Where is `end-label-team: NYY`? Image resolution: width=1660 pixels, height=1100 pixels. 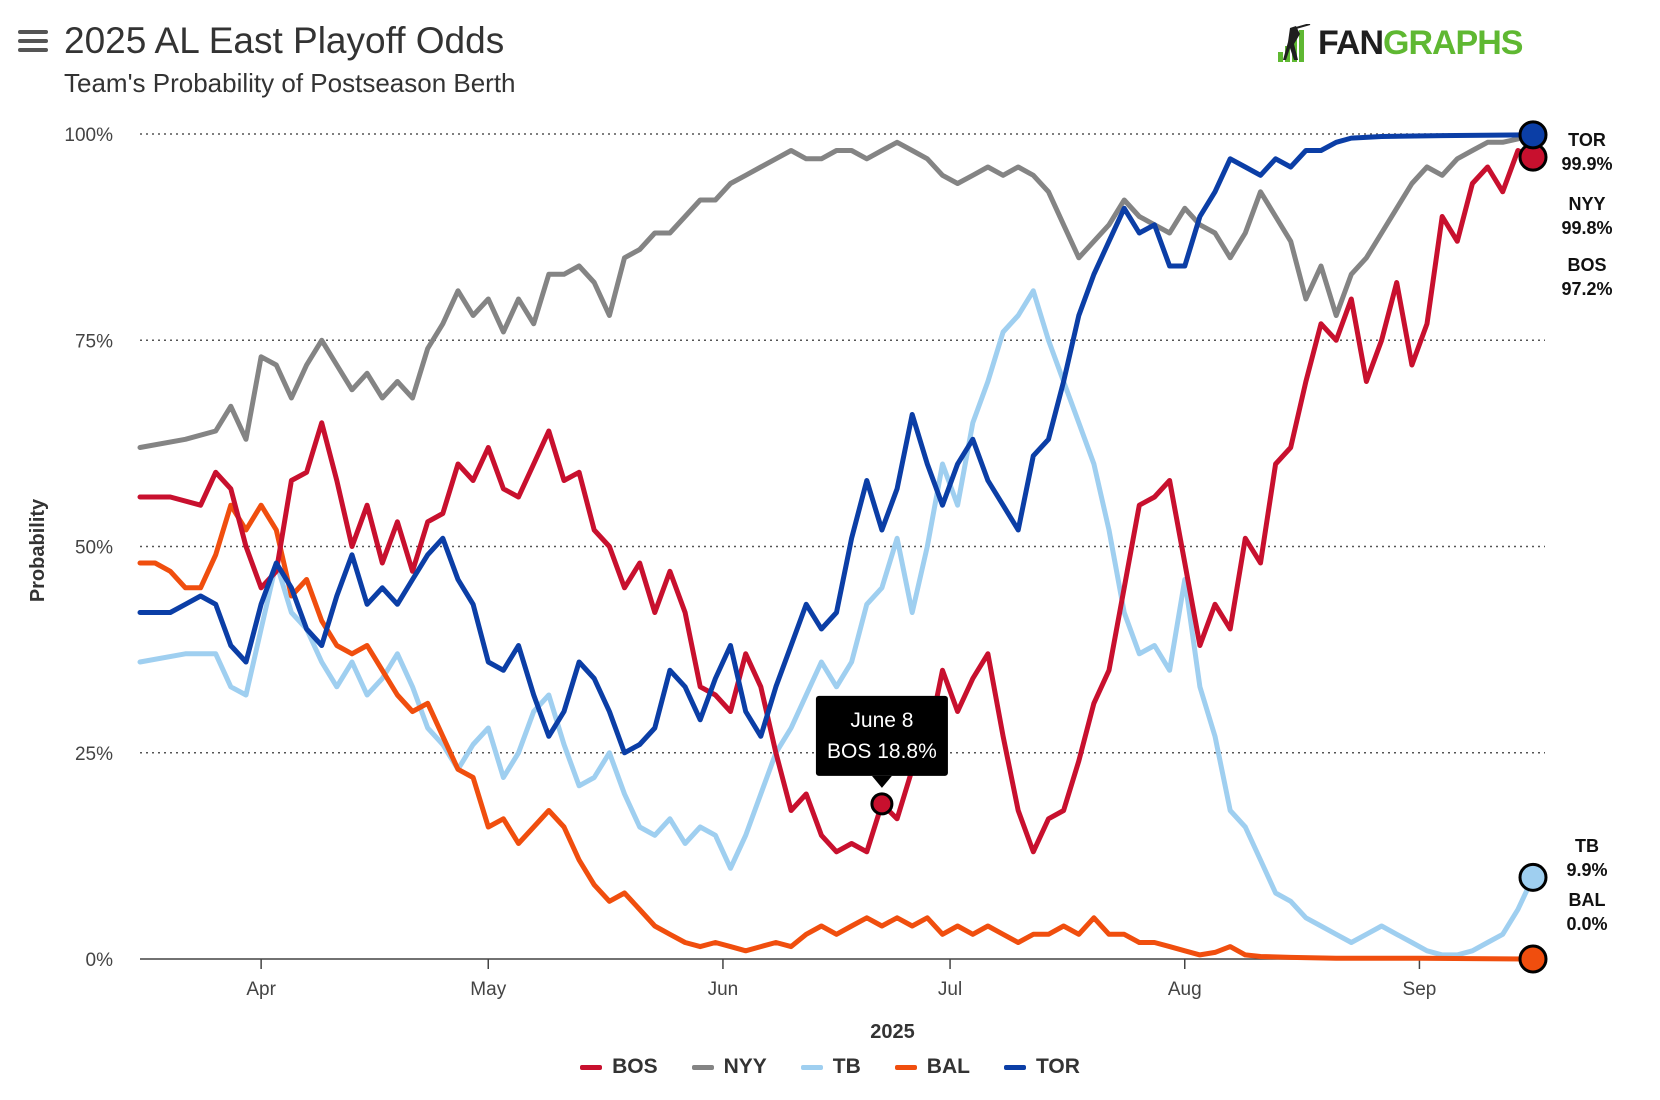
end-label-team: NYY is located at coordinates (1586, 204).